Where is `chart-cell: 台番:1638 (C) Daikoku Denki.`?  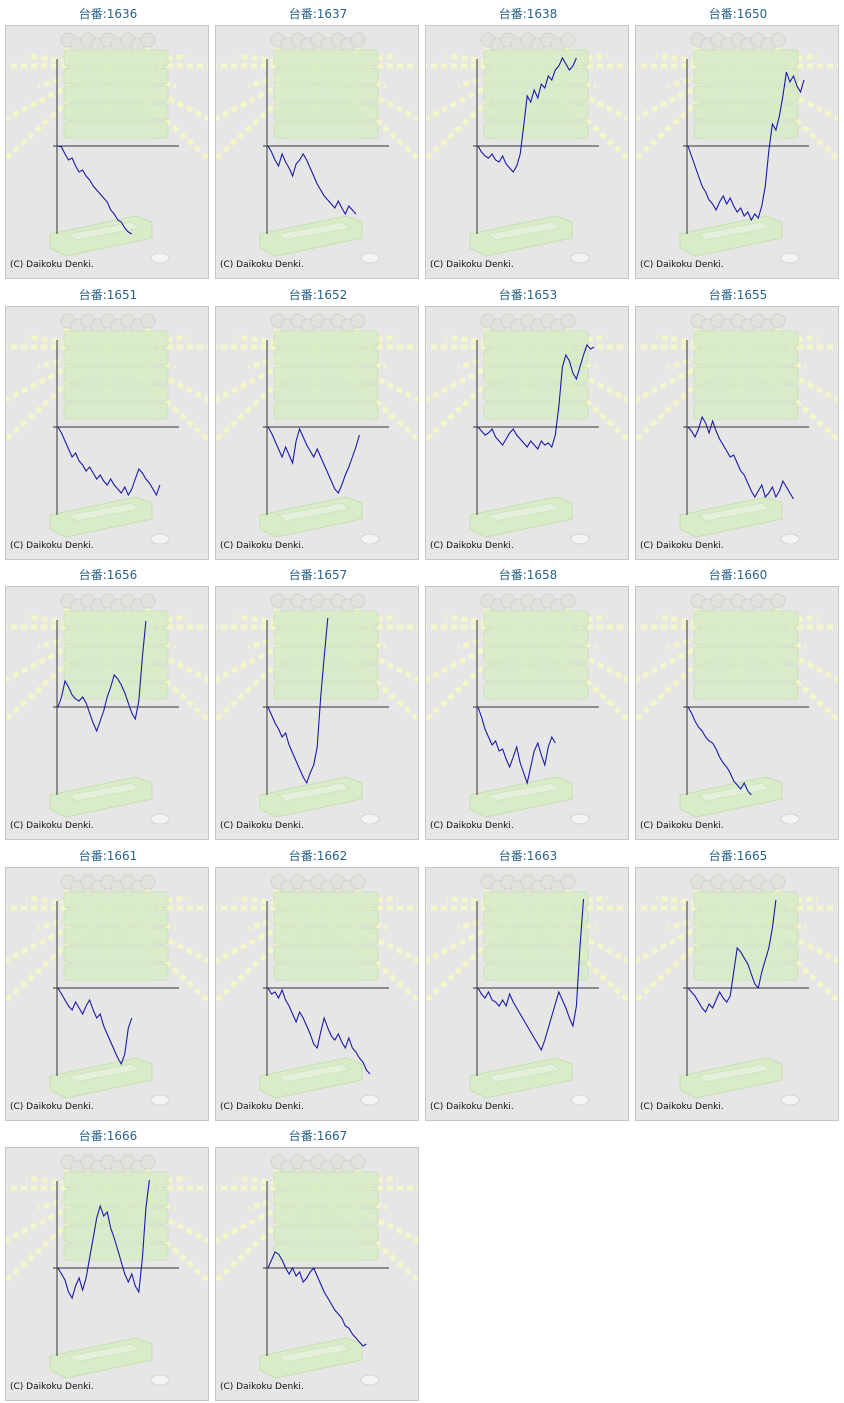
chart-cell: 台番:1638 (C) Daikoku Denki. is located at coordinates (528, 140).